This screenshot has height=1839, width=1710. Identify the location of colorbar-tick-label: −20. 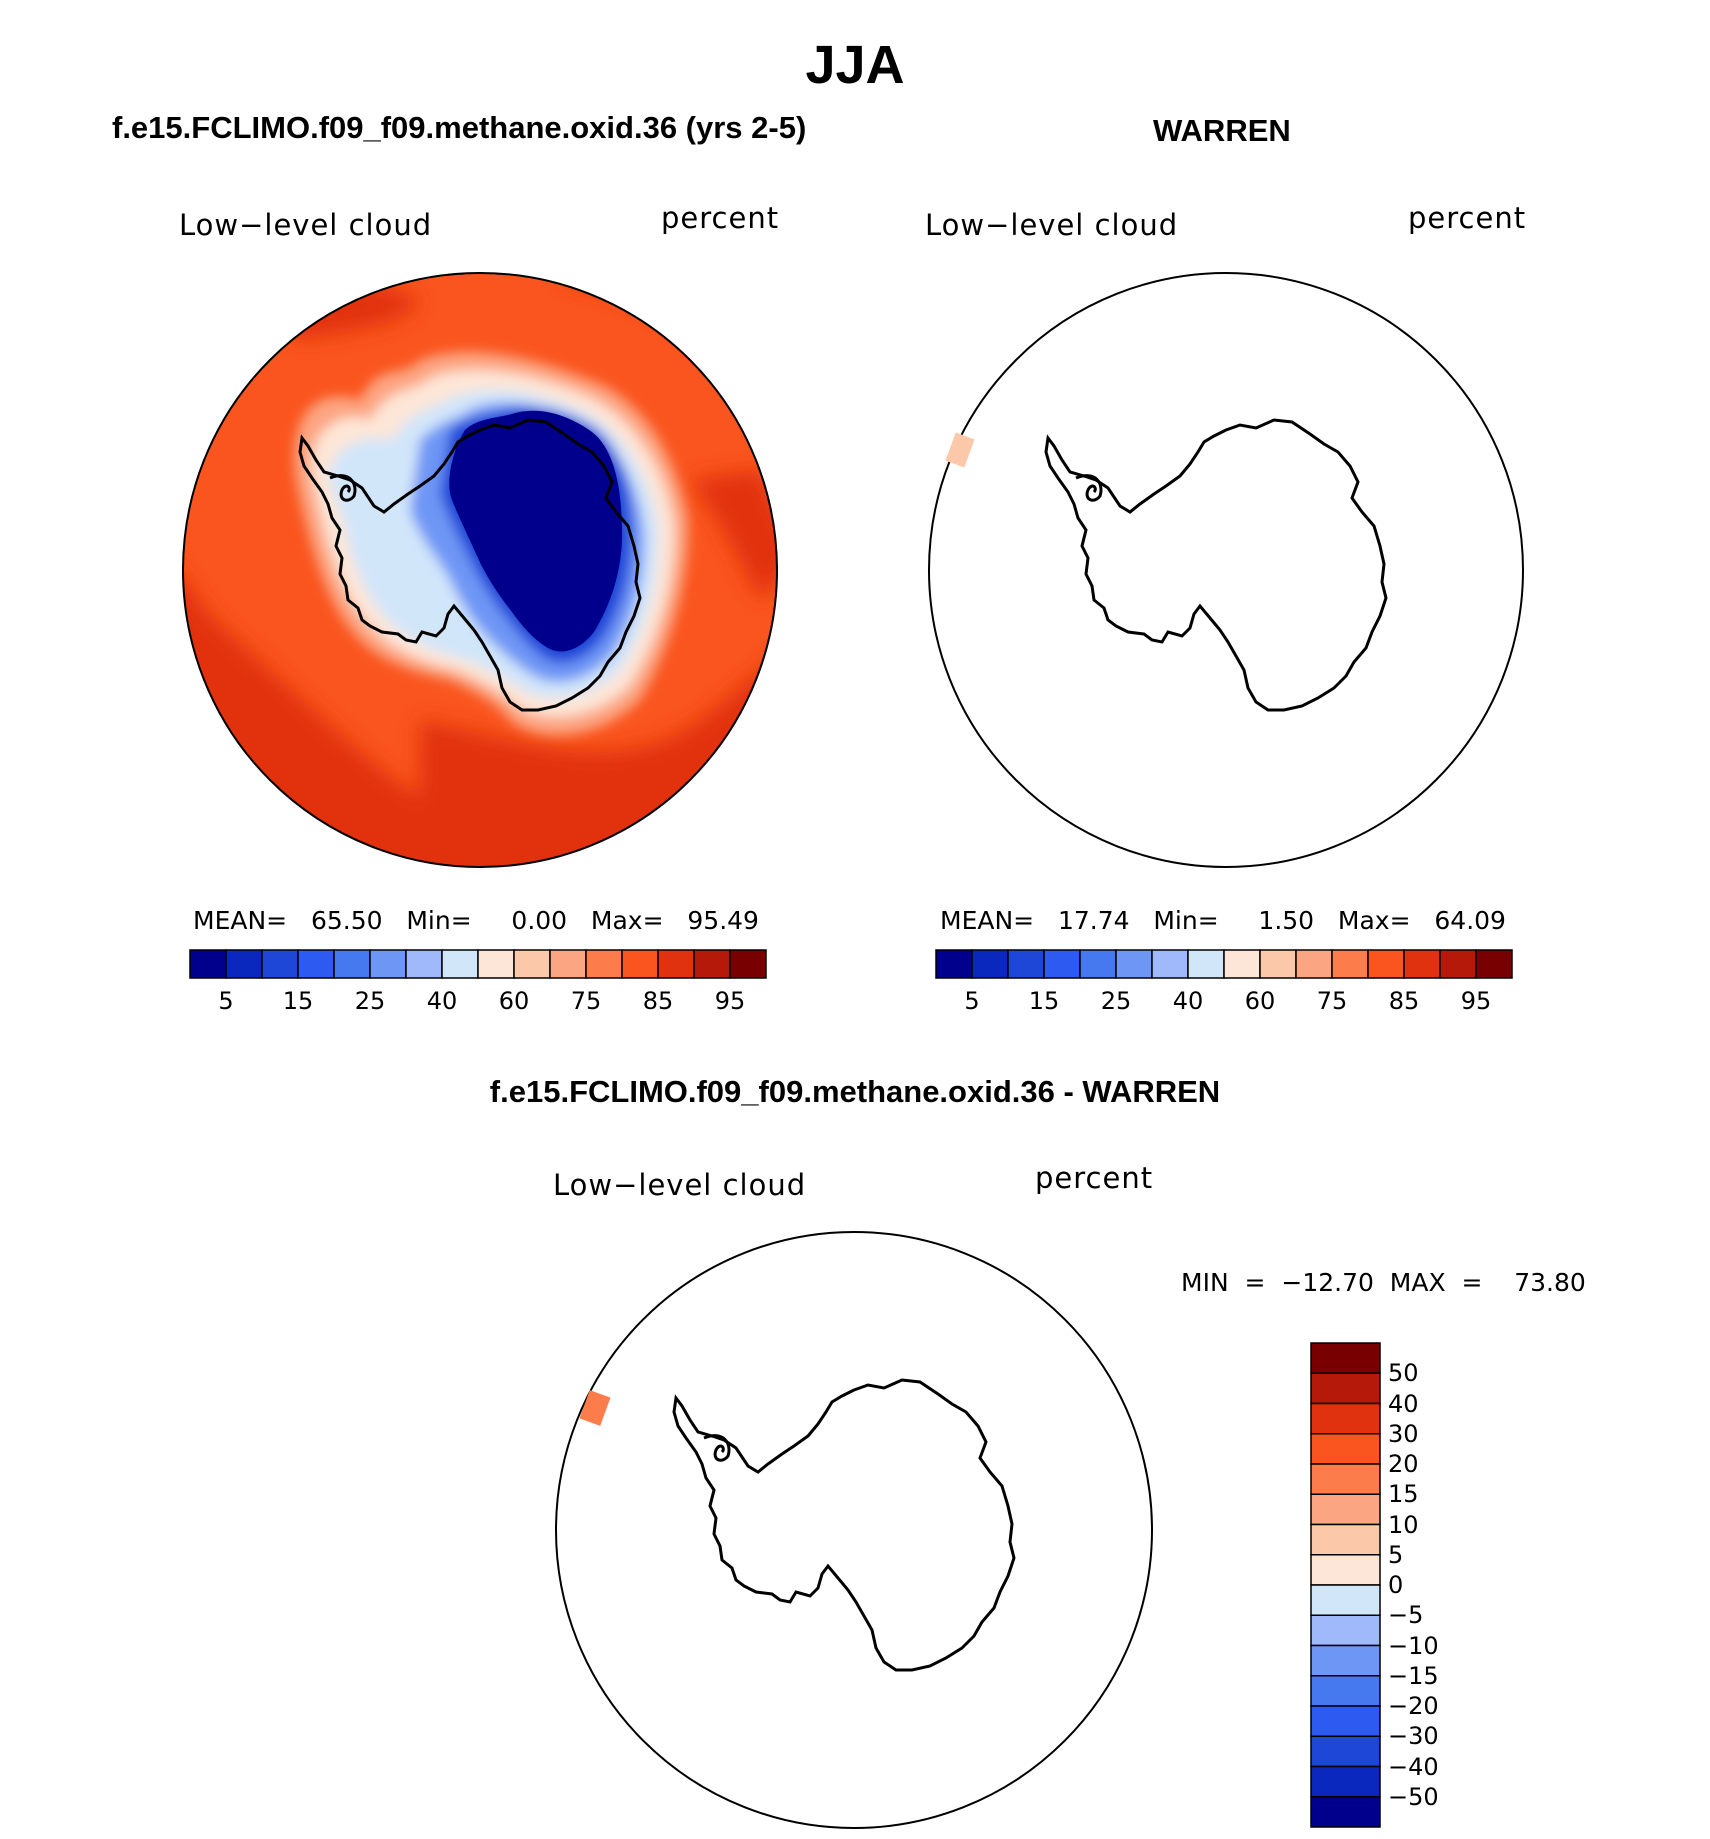
(1413, 1706).